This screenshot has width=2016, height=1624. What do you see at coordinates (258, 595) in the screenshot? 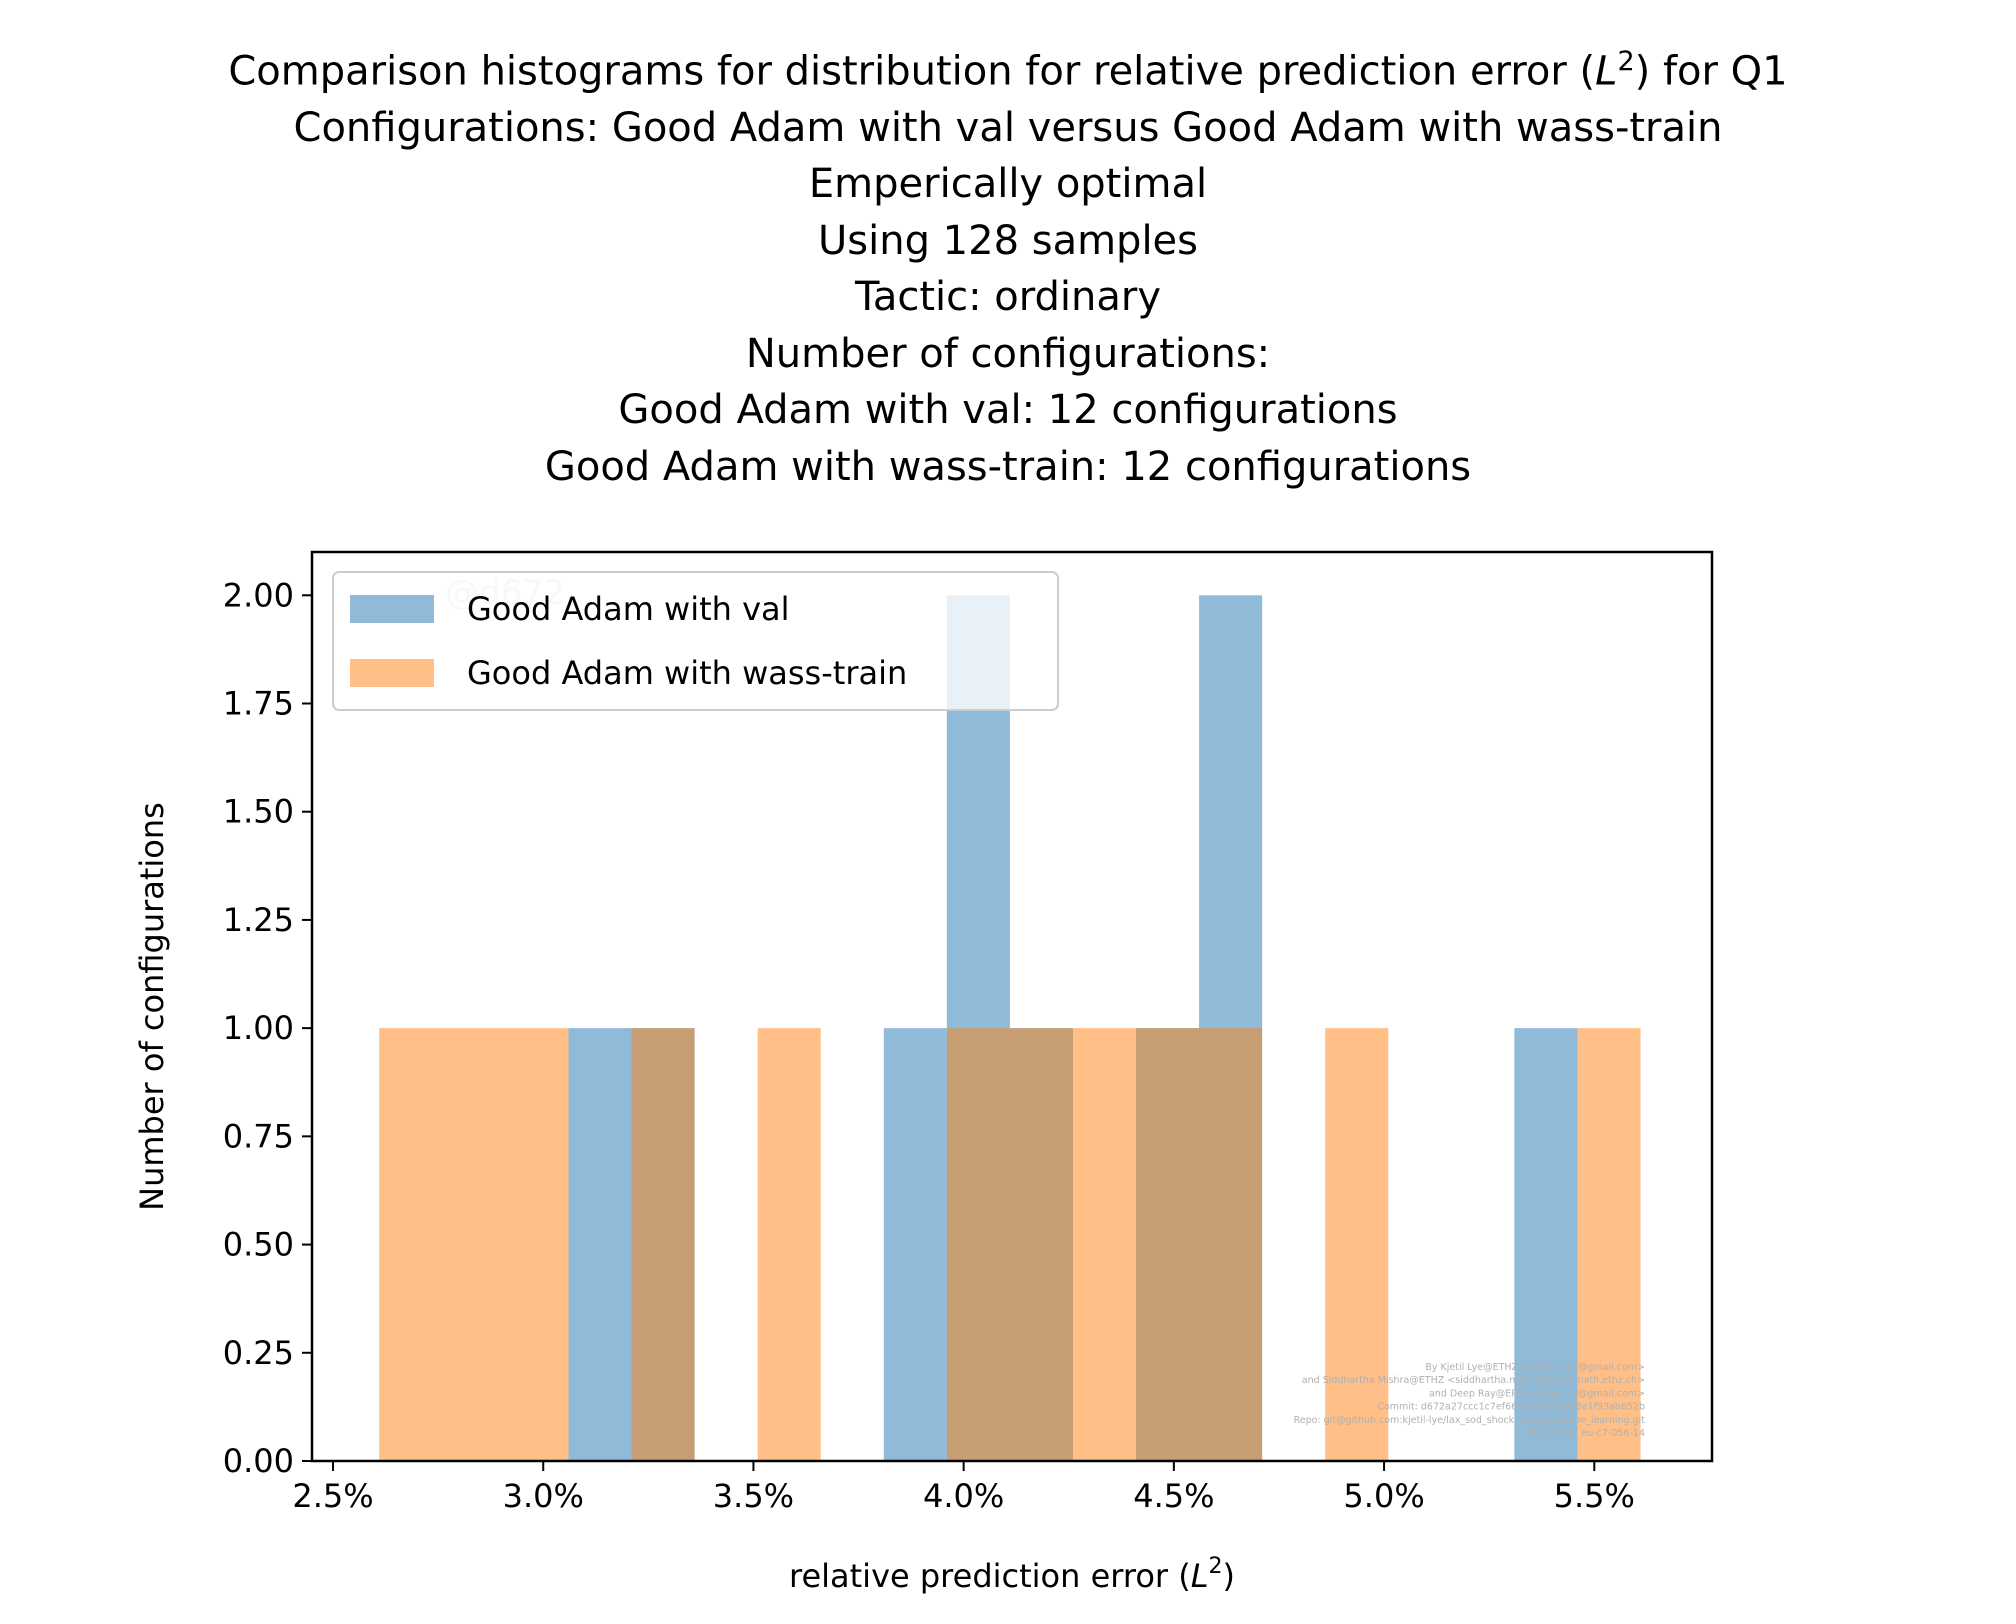
I see `y-tick-label: 2.00` at bounding box center [258, 595].